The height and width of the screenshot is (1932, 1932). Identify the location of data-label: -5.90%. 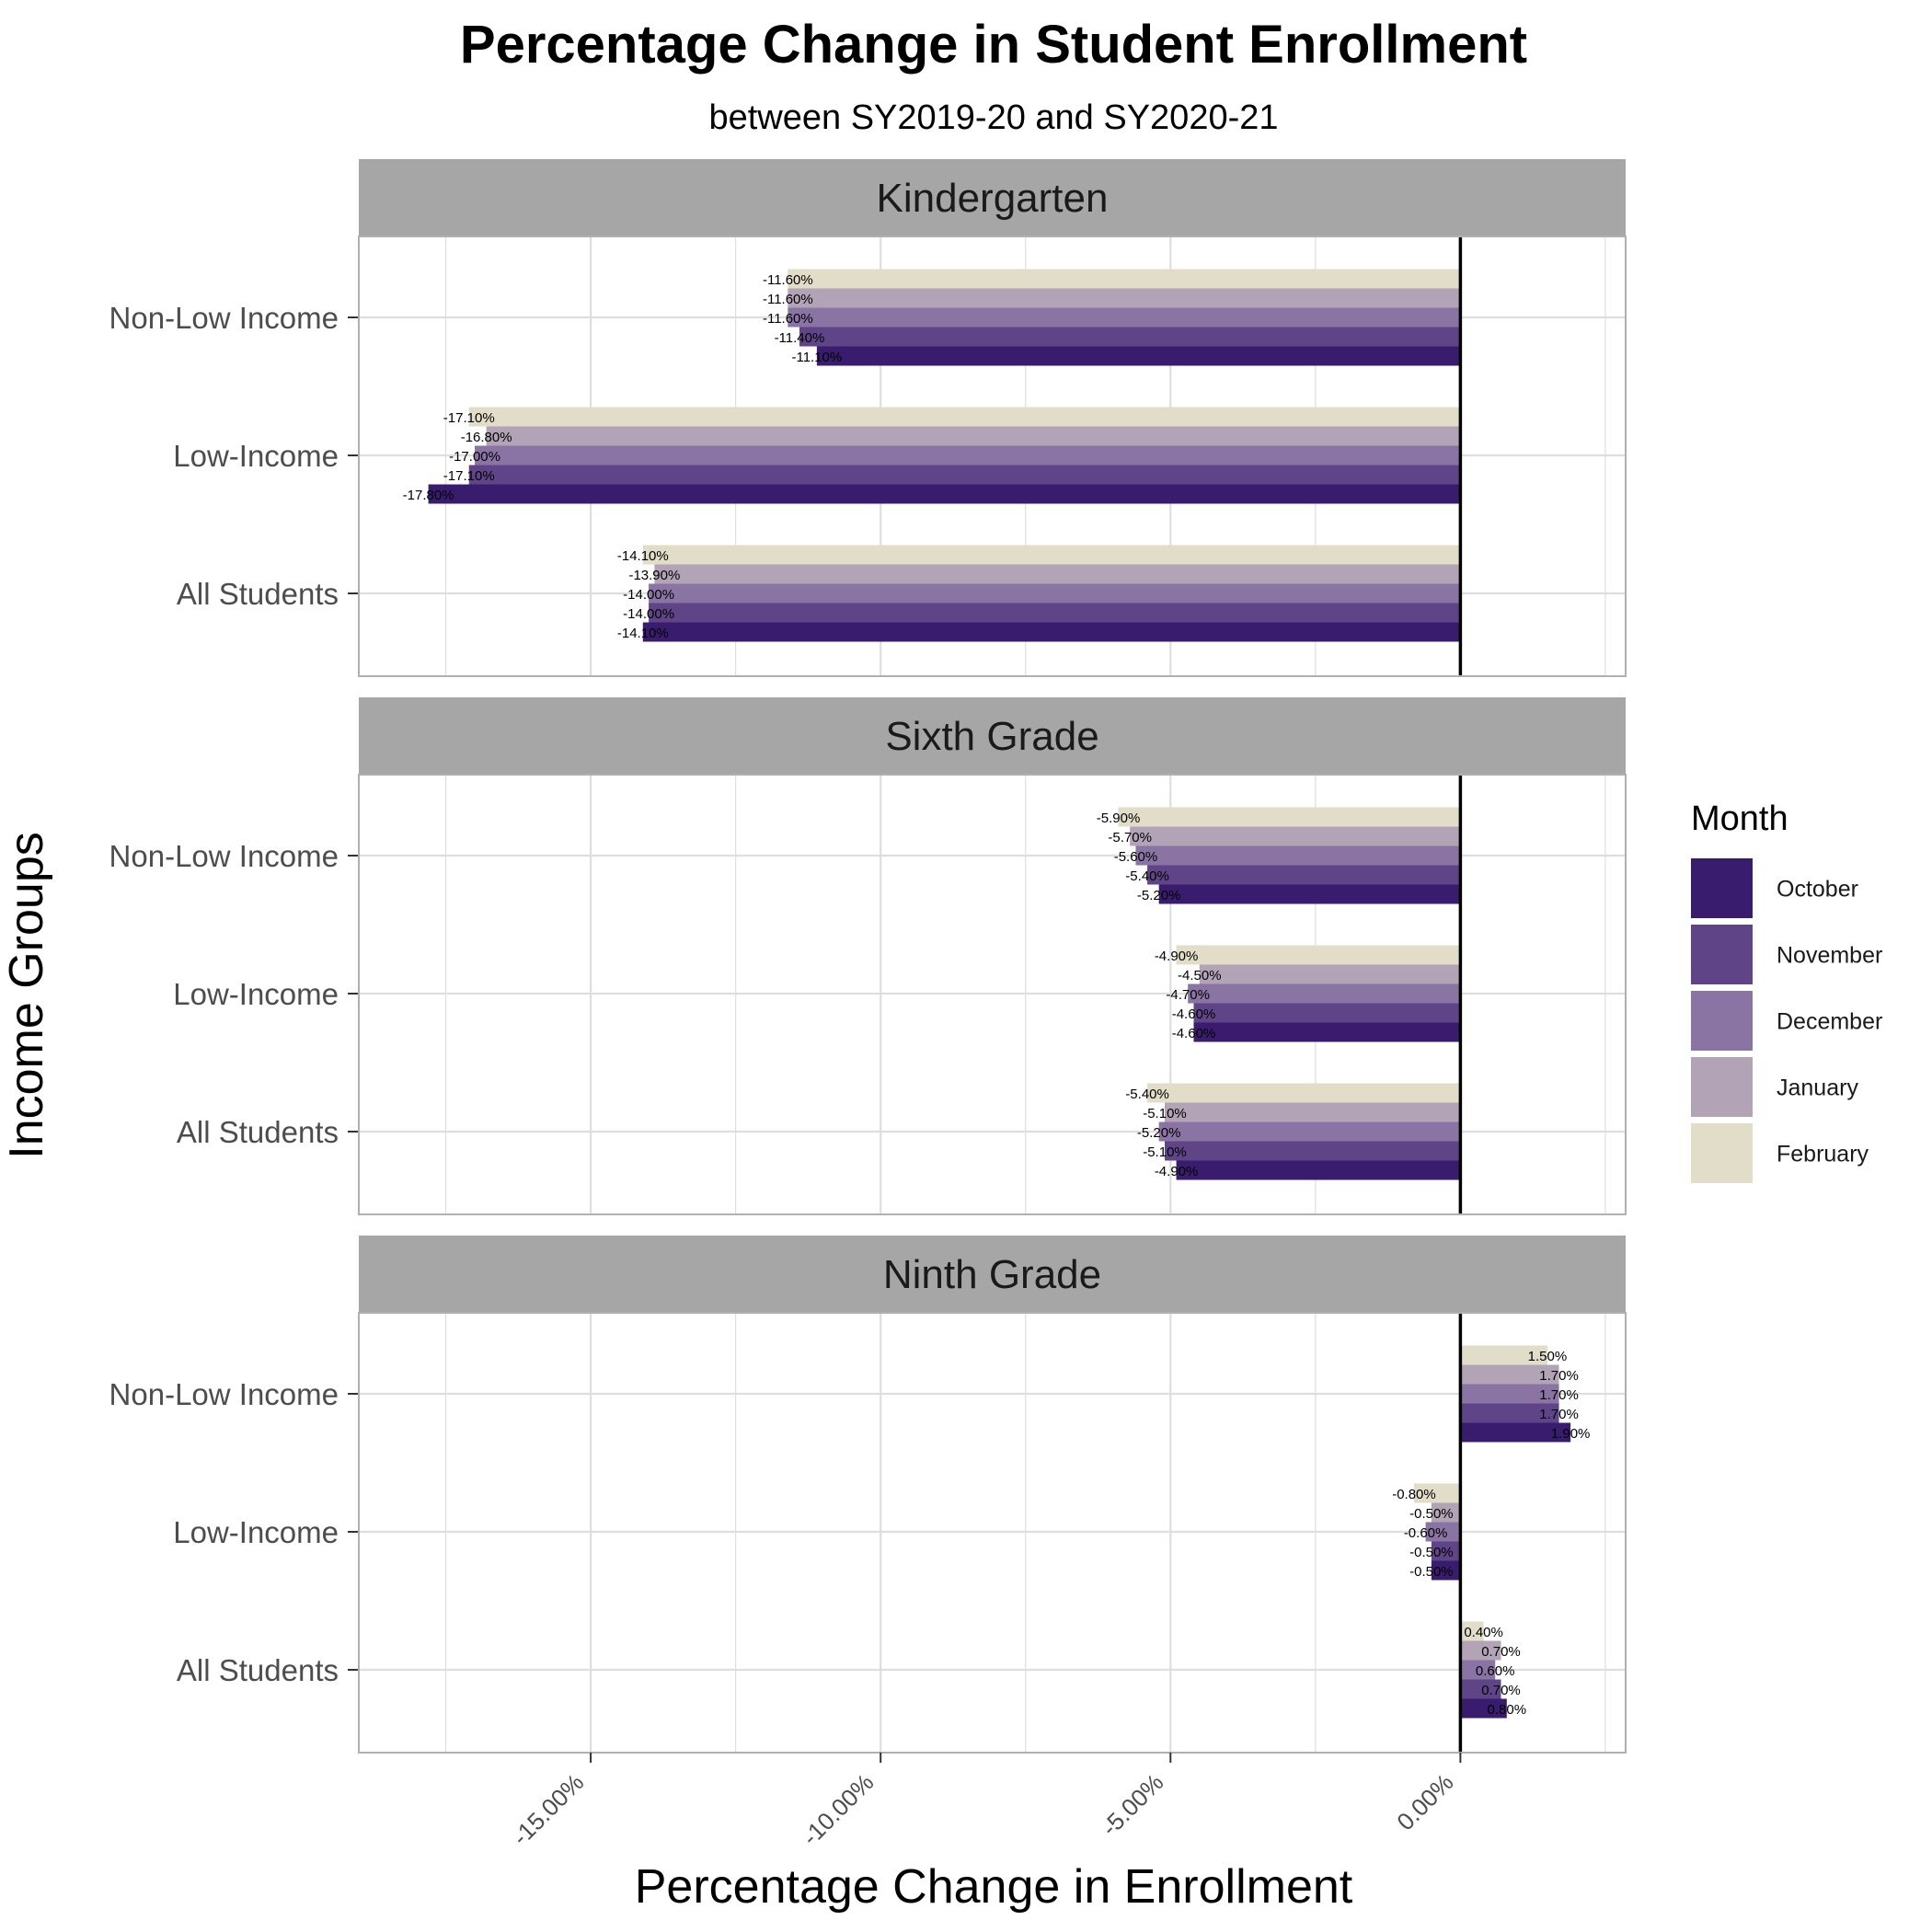
(1119, 818).